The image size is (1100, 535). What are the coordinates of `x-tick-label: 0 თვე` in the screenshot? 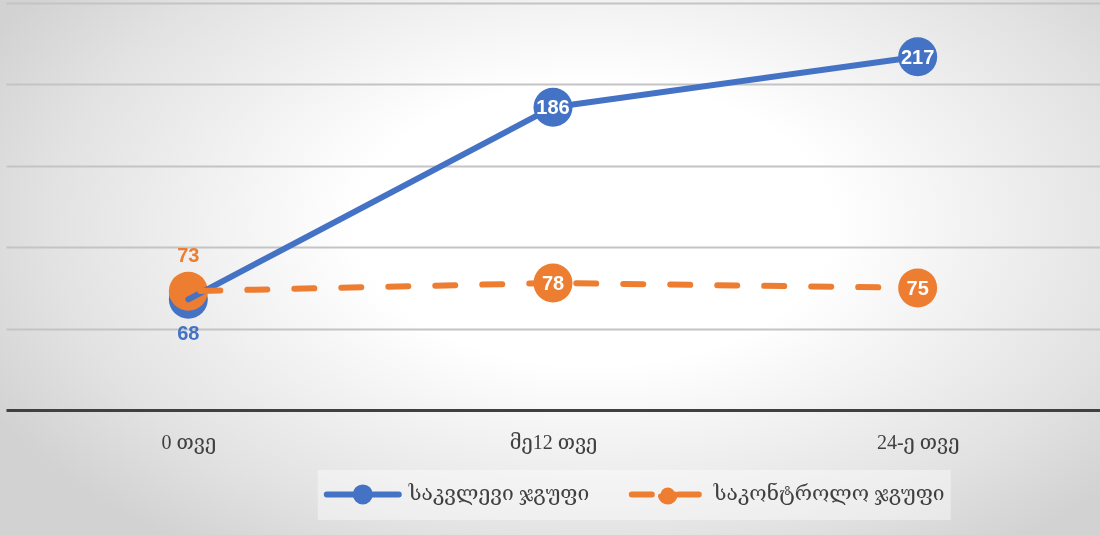 It's located at (189, 442).